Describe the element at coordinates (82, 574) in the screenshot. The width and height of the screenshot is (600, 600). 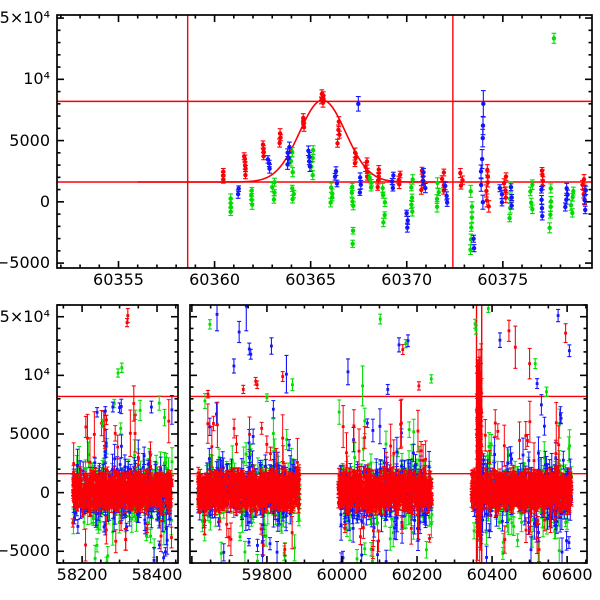
I see `x-tick-label-longterm-panel: 58200` at that location.